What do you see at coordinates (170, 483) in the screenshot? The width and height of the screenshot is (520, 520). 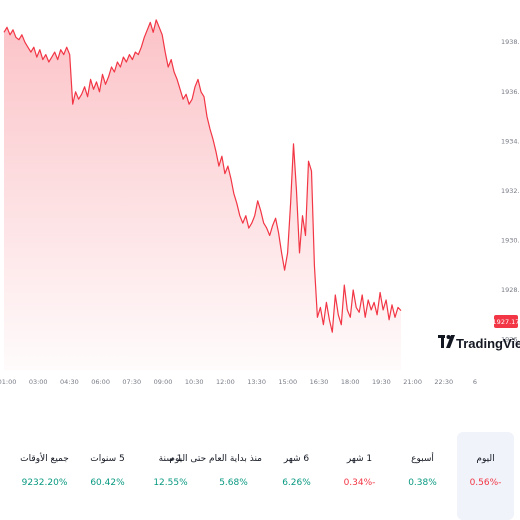 I see `period-change-value: 12.55%` at bounding box center [170, 483].